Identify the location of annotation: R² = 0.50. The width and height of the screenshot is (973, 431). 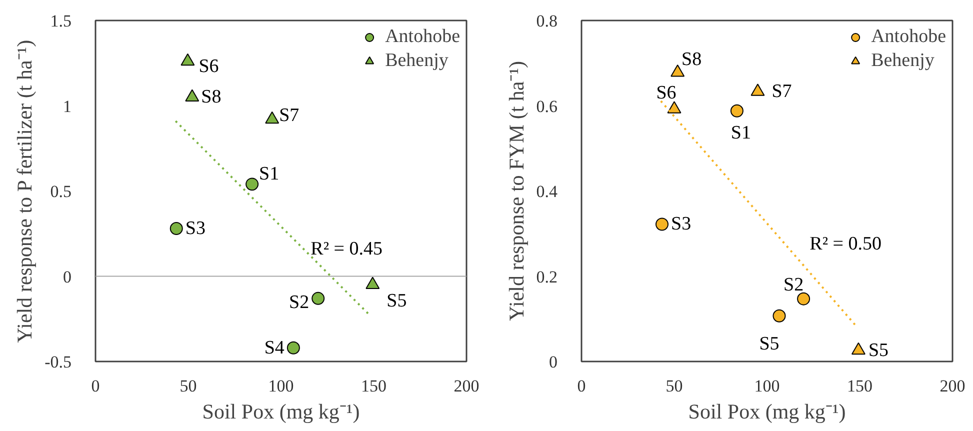
(846, 244).